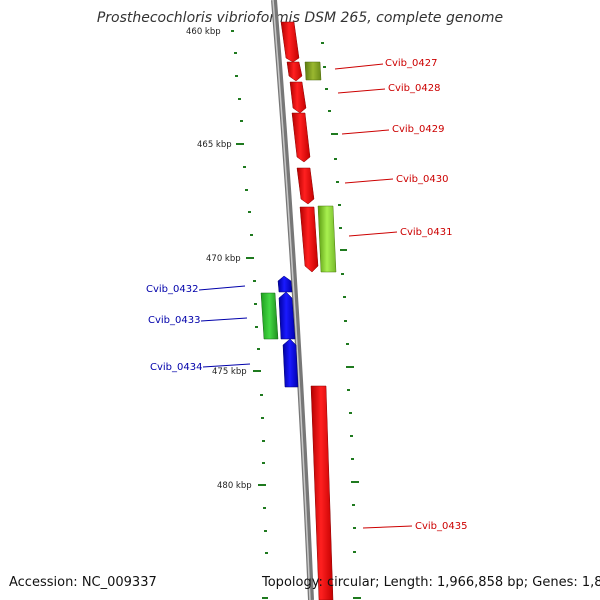 This screenshot has height=600, width=600. I want to click on left-tick-track, so click(249, 314).